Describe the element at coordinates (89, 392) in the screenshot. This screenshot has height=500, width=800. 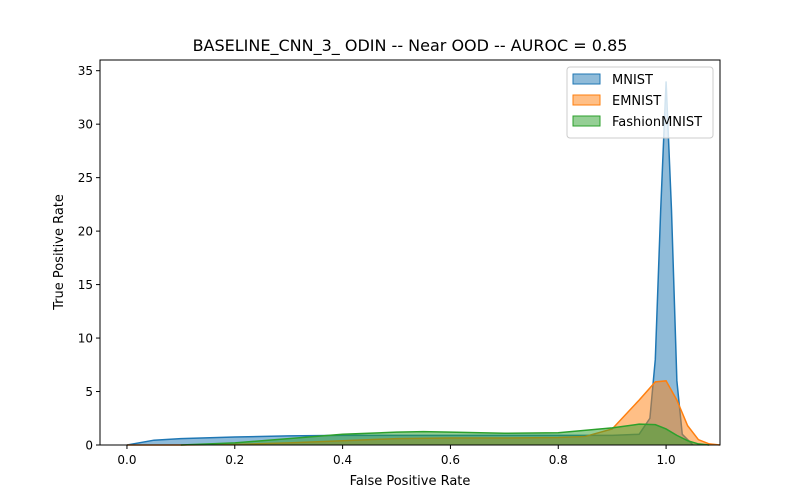
I see `y-tick-label: 5` at that location.